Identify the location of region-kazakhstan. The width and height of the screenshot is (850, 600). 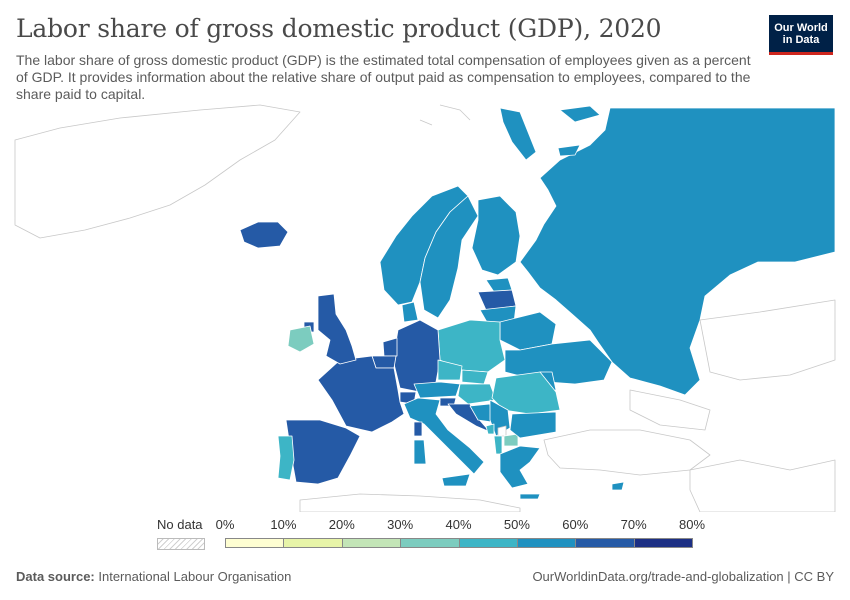
(767, 340).